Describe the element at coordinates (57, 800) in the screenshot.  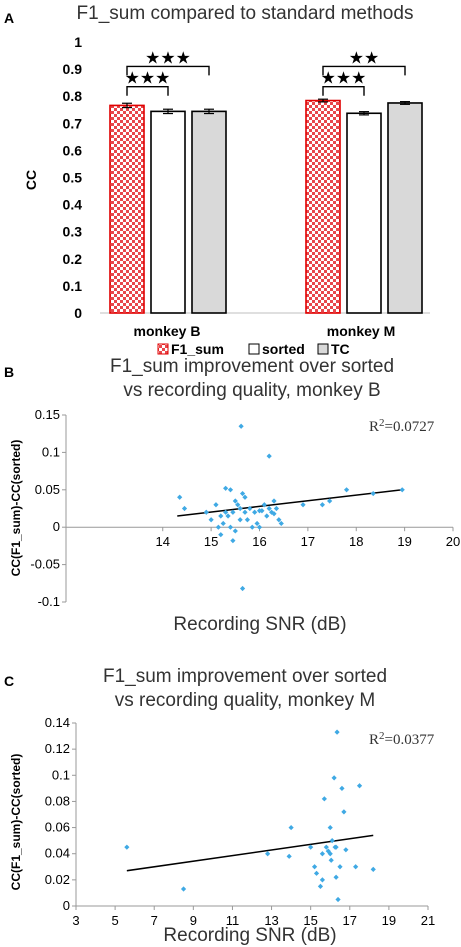
I see `y-tick-label: 0.08` at that location.